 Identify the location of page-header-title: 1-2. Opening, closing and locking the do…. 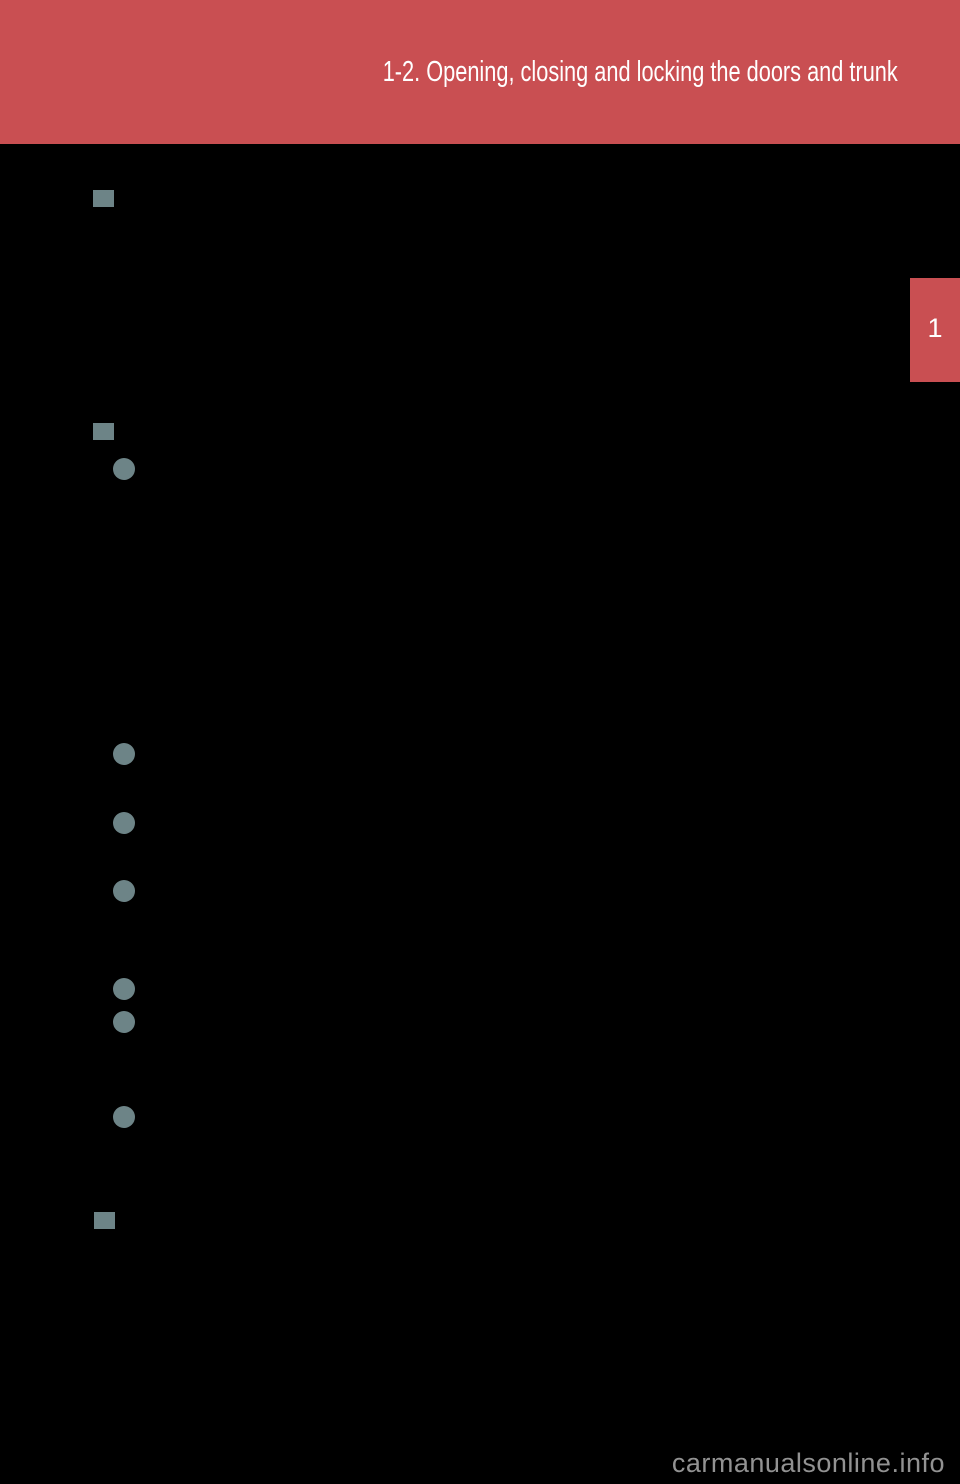
(640, 71).